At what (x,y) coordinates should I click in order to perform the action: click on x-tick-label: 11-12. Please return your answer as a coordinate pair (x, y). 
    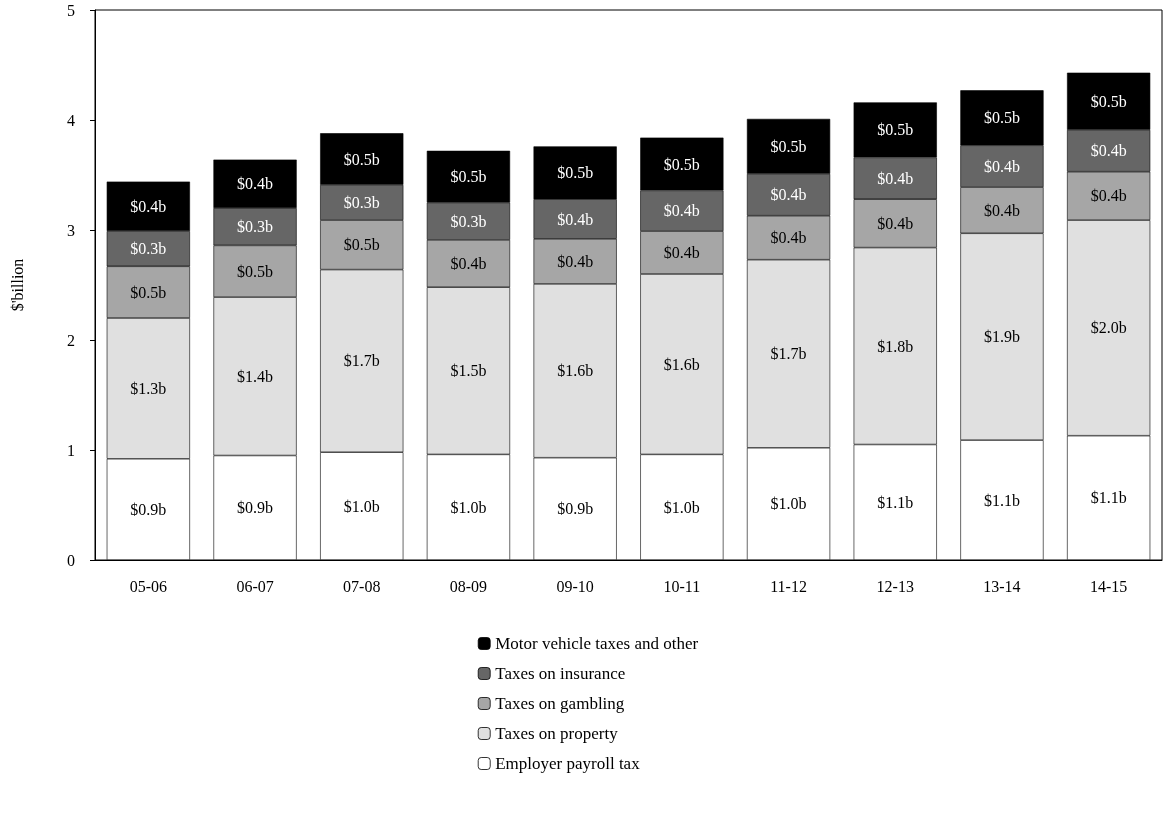
    Looking at the image, I should click on (788, 586).